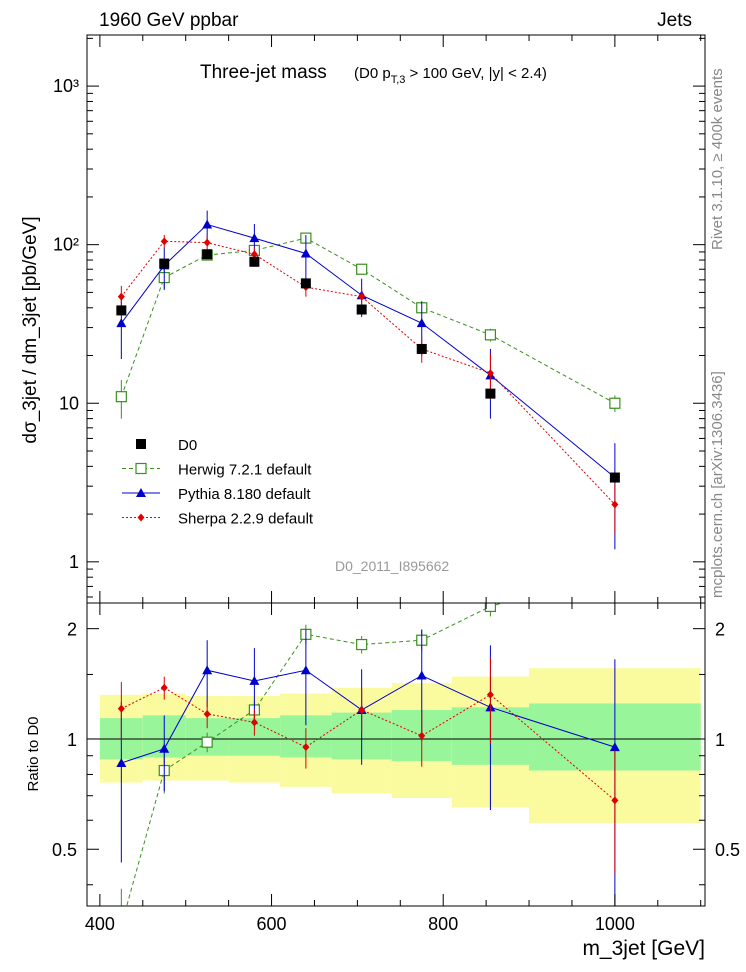 This screenshot has height=972, width=746. I want to click on category-label: Jets, so click(674, 20).